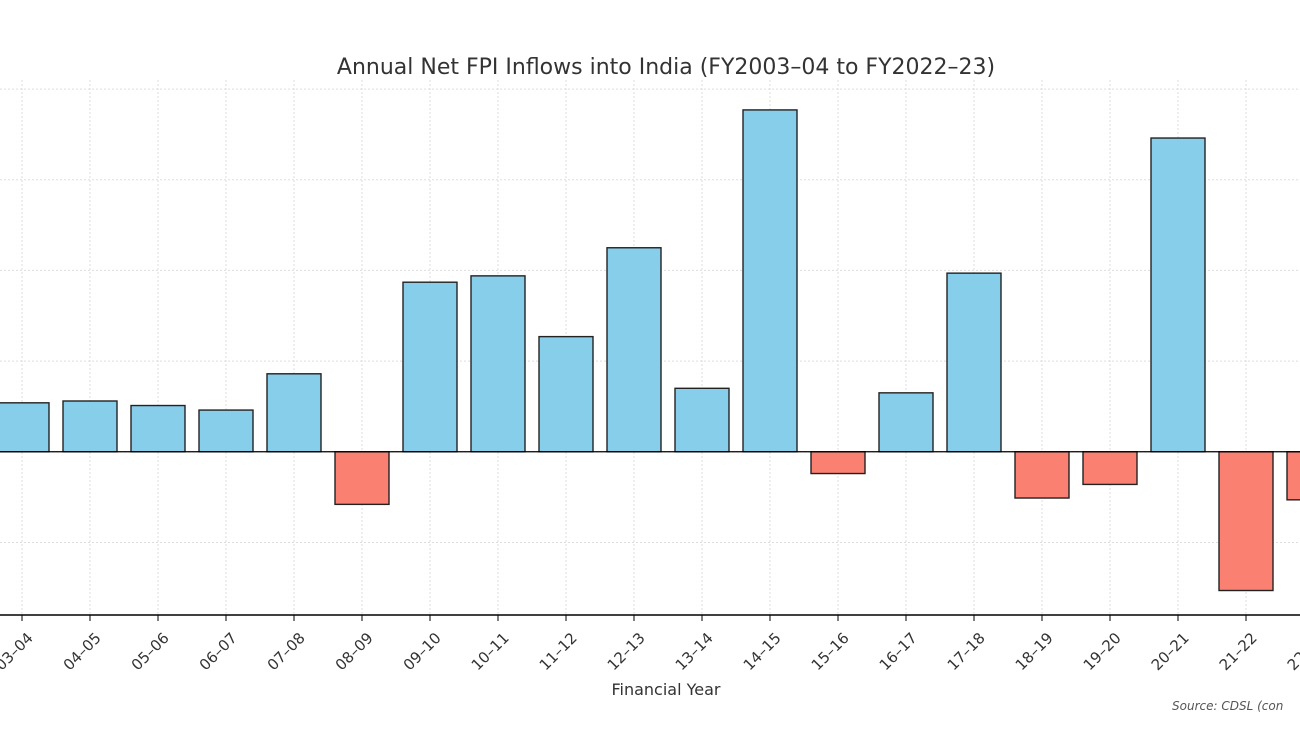 The height and width of the screenshot is (731, 1300). Describe the element at coordinates (1238, 651) in the screenshot. I see `x-tick-label: 21–22` at that location.